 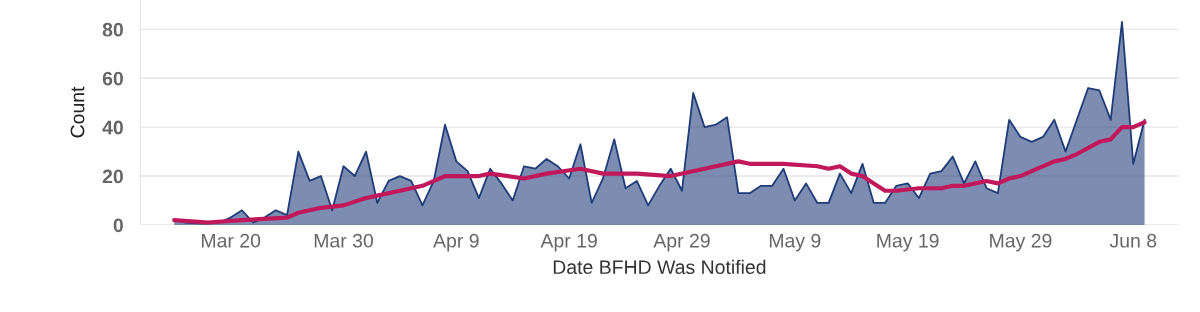 What do you see at coordinates (908, 242) in the screenshot?
I see `x-tick-label: May 19` at bounding box center [908, 242].